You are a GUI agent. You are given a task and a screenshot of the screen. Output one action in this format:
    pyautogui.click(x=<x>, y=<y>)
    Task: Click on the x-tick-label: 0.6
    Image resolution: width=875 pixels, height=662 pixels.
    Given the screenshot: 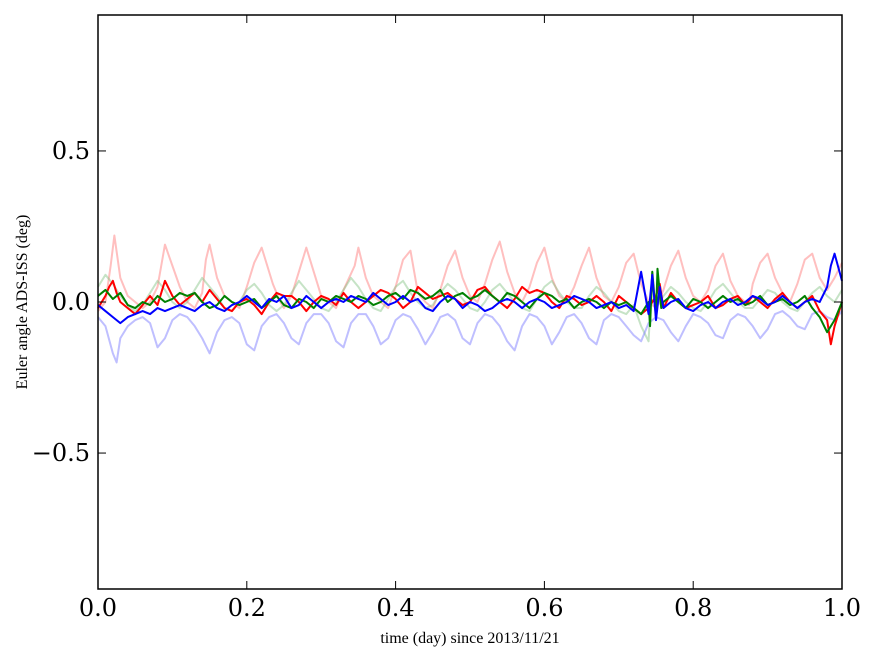 What is the action you would take?
    pyautogui.click(x=544, y=608)
    